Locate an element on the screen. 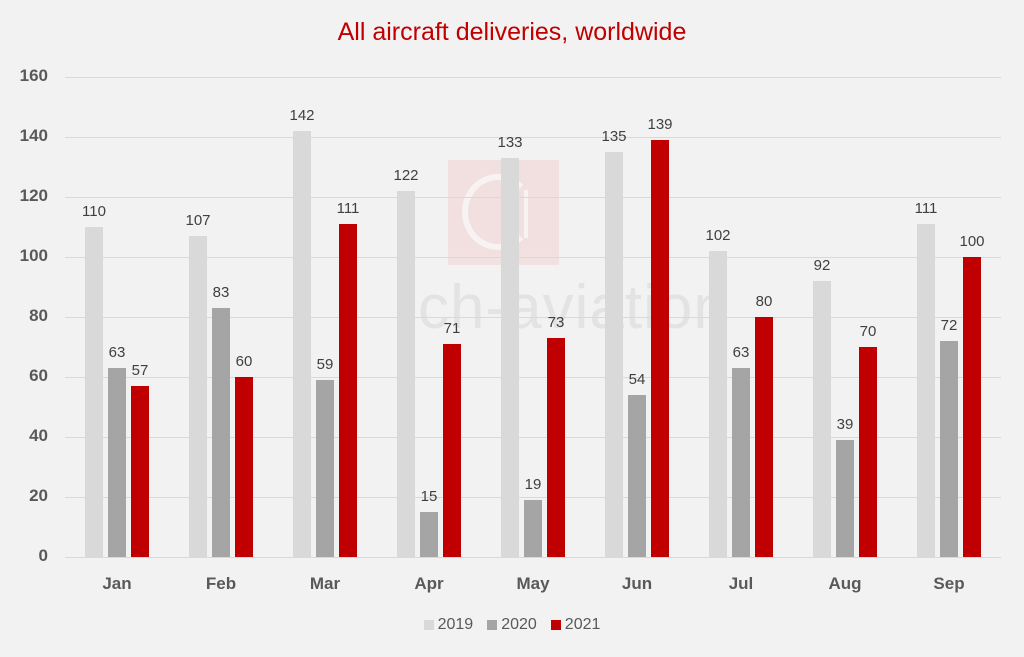  x-tick-label: Feb is located at coordinates (221, 583).